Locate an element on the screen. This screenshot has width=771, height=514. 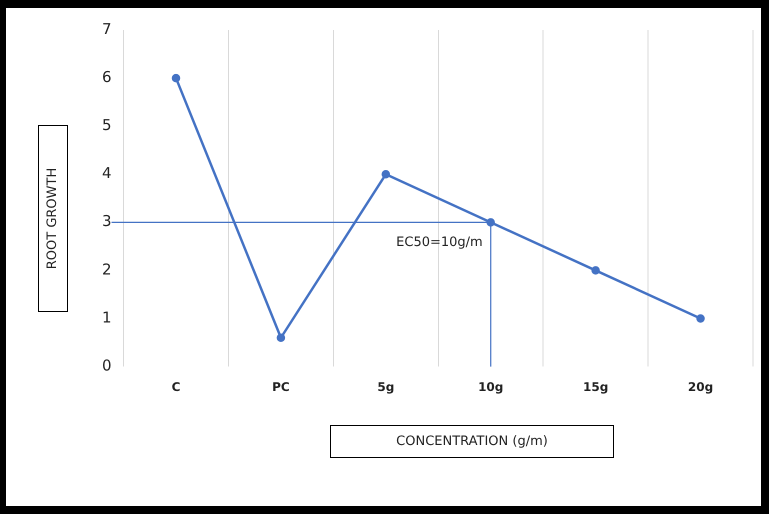
y-tick-label: 1 is located at coordinates (107, 317).